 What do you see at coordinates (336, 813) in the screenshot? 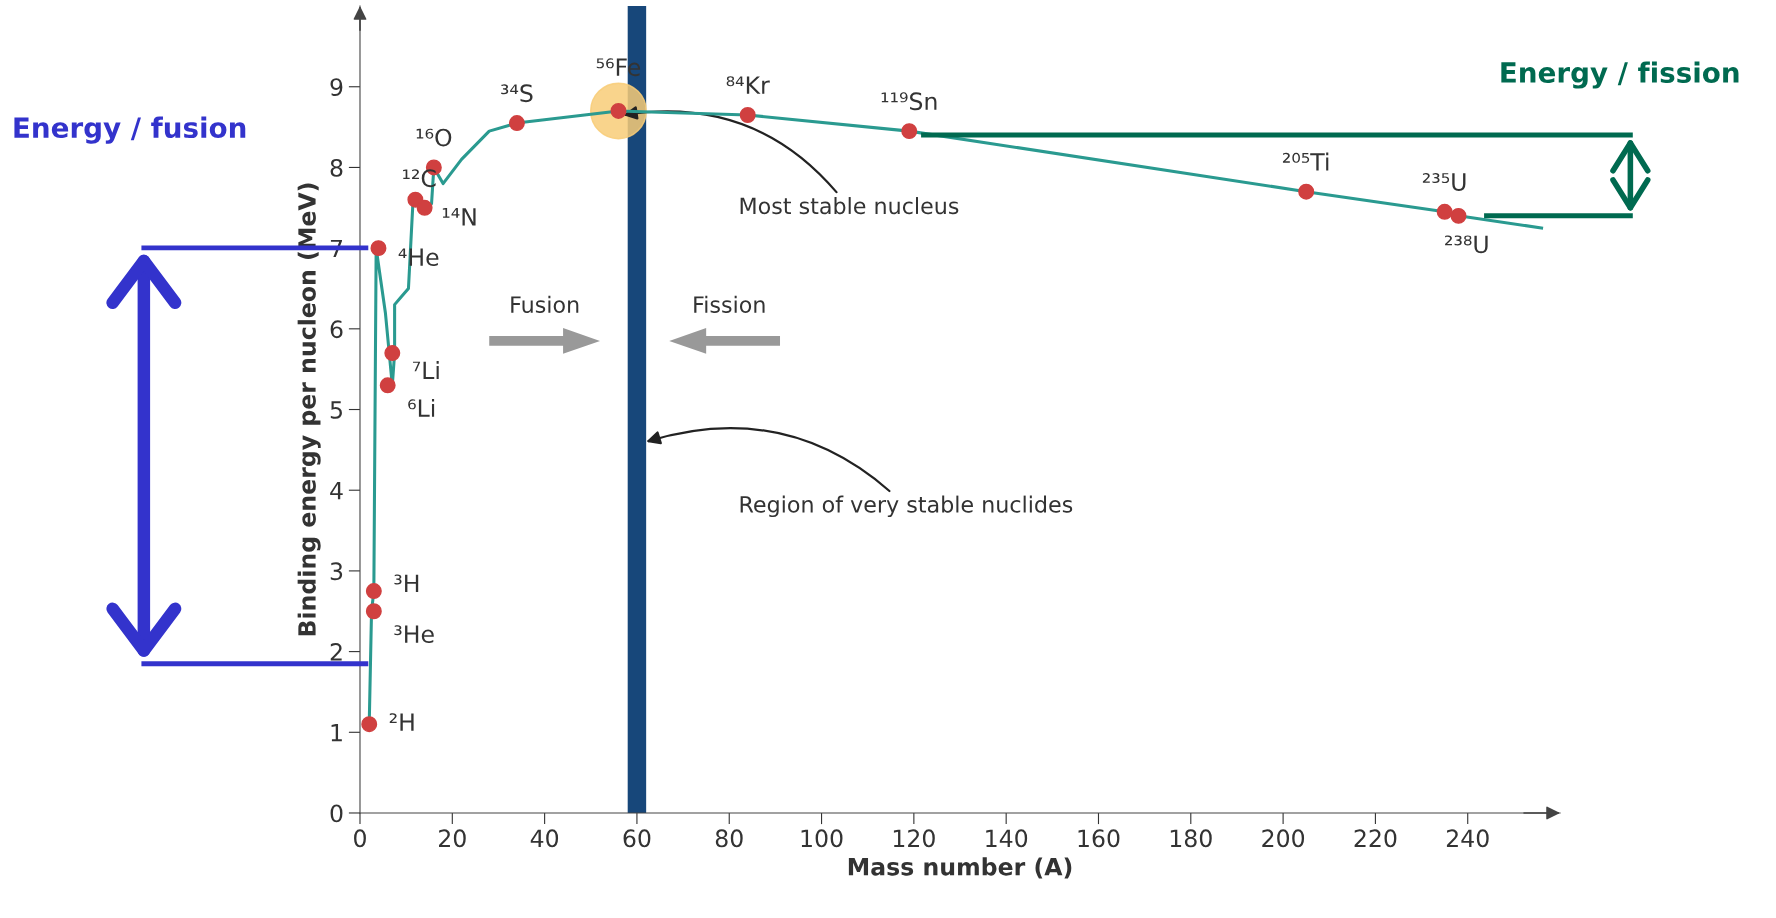
I see `y-tick-label: 0` at bounding box center [336, 813].